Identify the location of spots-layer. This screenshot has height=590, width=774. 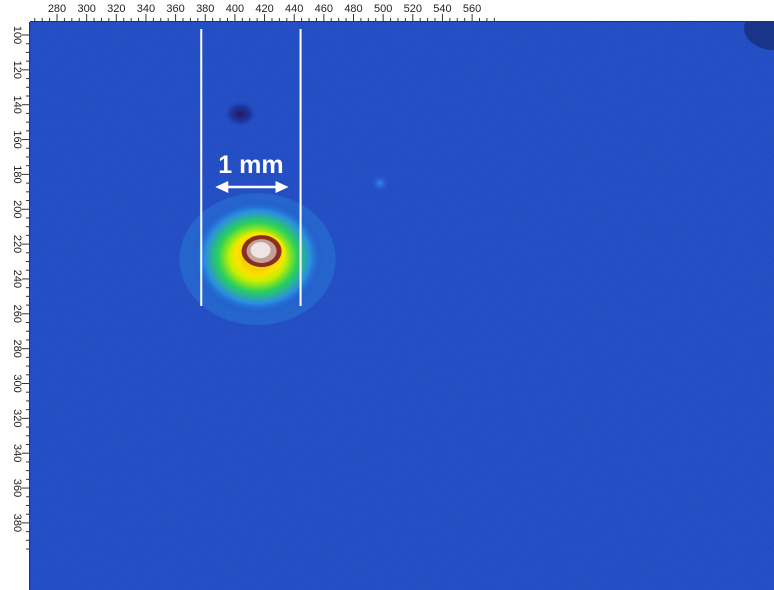
(285, 213).